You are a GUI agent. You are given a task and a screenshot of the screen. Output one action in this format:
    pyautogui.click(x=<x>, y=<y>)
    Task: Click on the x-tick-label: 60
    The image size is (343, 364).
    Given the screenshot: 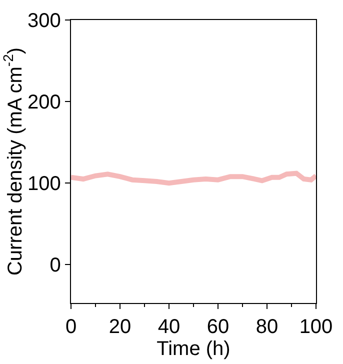 What is the action you would take?
    pyautogui.click(x=218, y=327)
    